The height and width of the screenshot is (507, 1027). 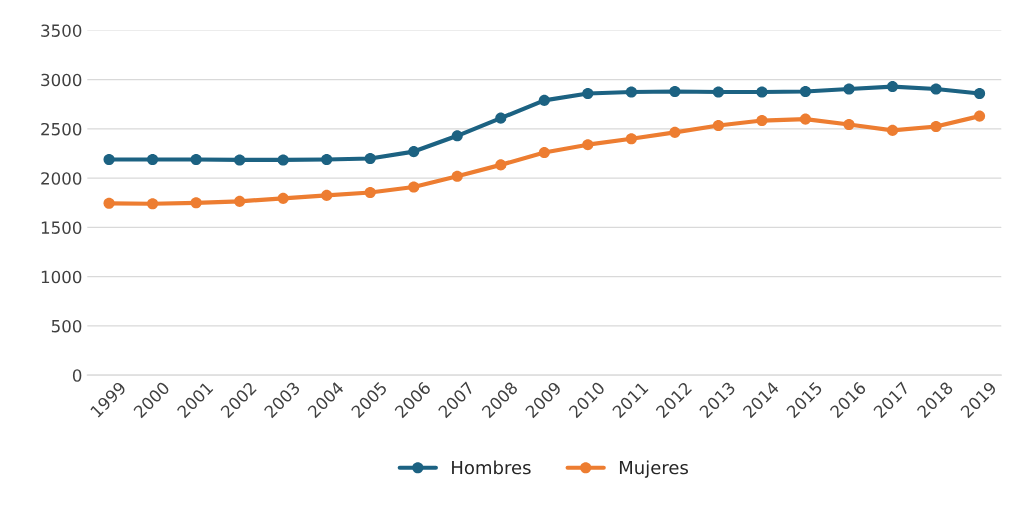 I want to click on y-tick-label: 1500, so click(x=61, y=227).